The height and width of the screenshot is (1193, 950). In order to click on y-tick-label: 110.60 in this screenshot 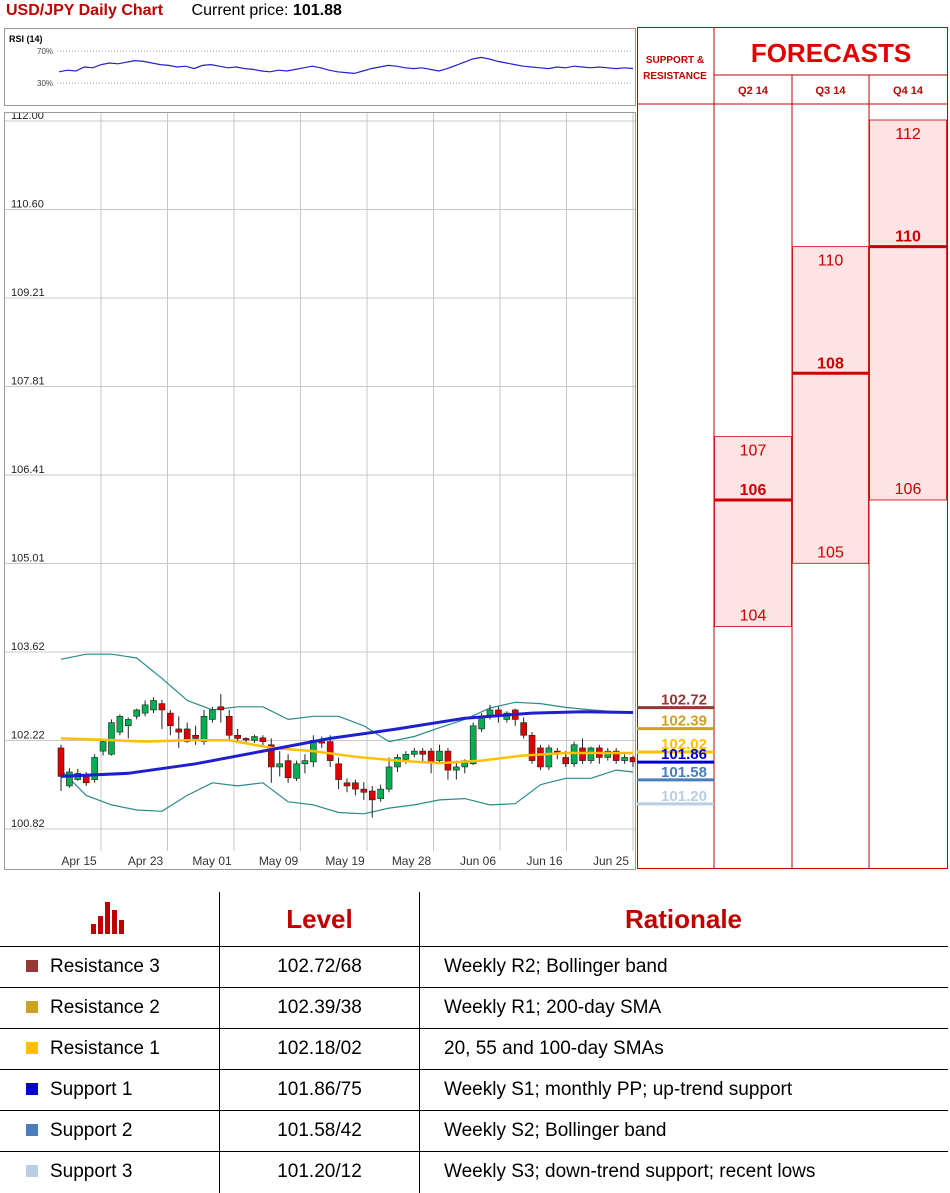, I will do `click(27, 205)`.